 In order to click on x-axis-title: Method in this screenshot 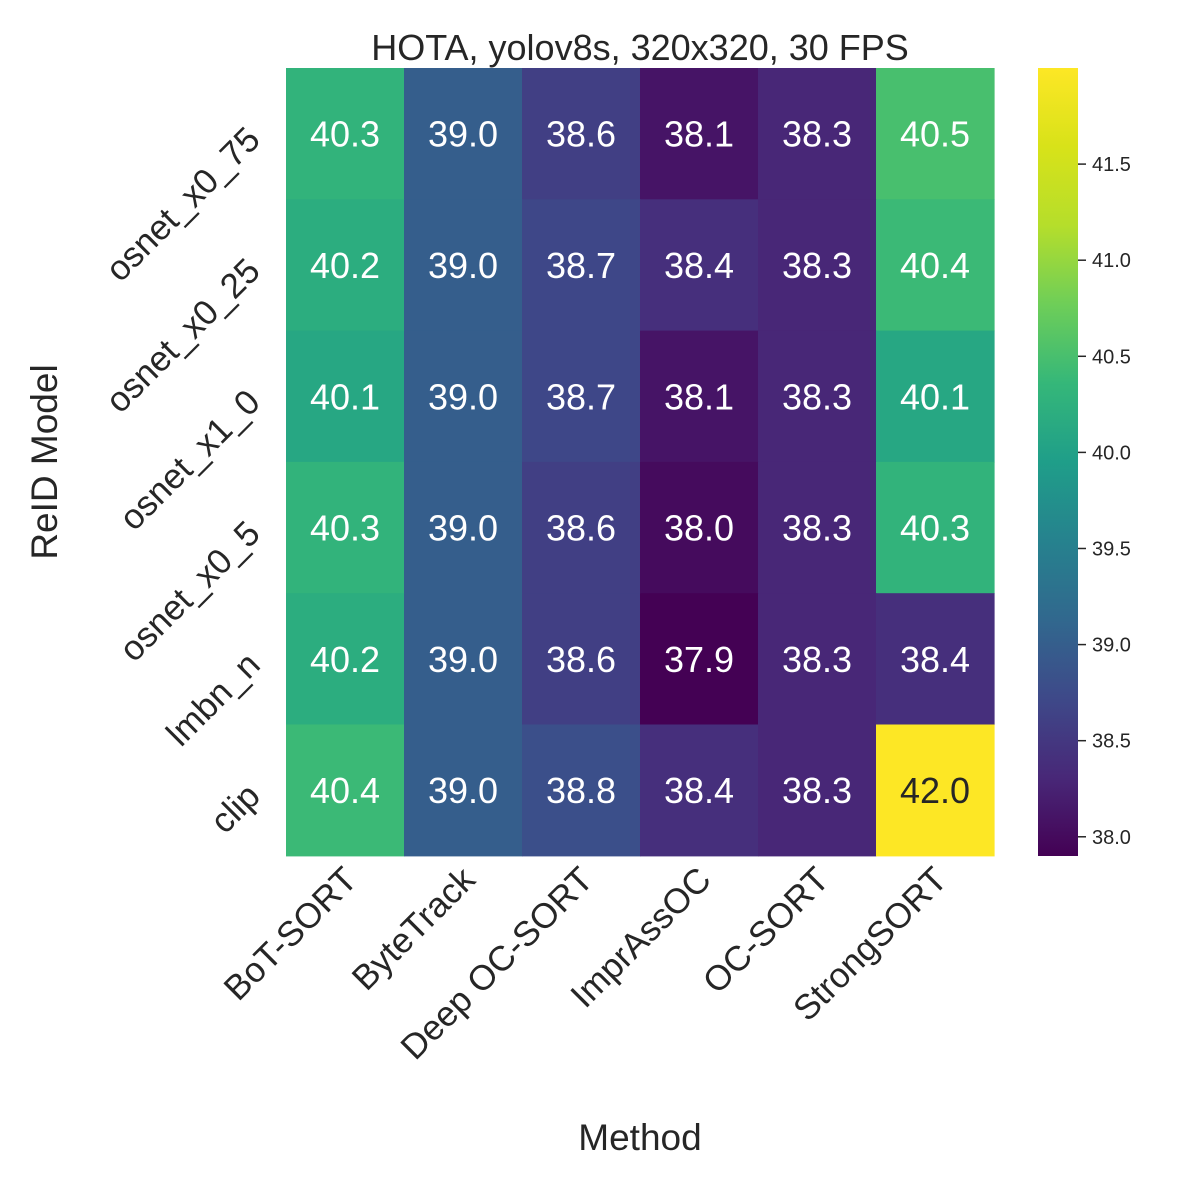, I will do `click(639, 1137)`.